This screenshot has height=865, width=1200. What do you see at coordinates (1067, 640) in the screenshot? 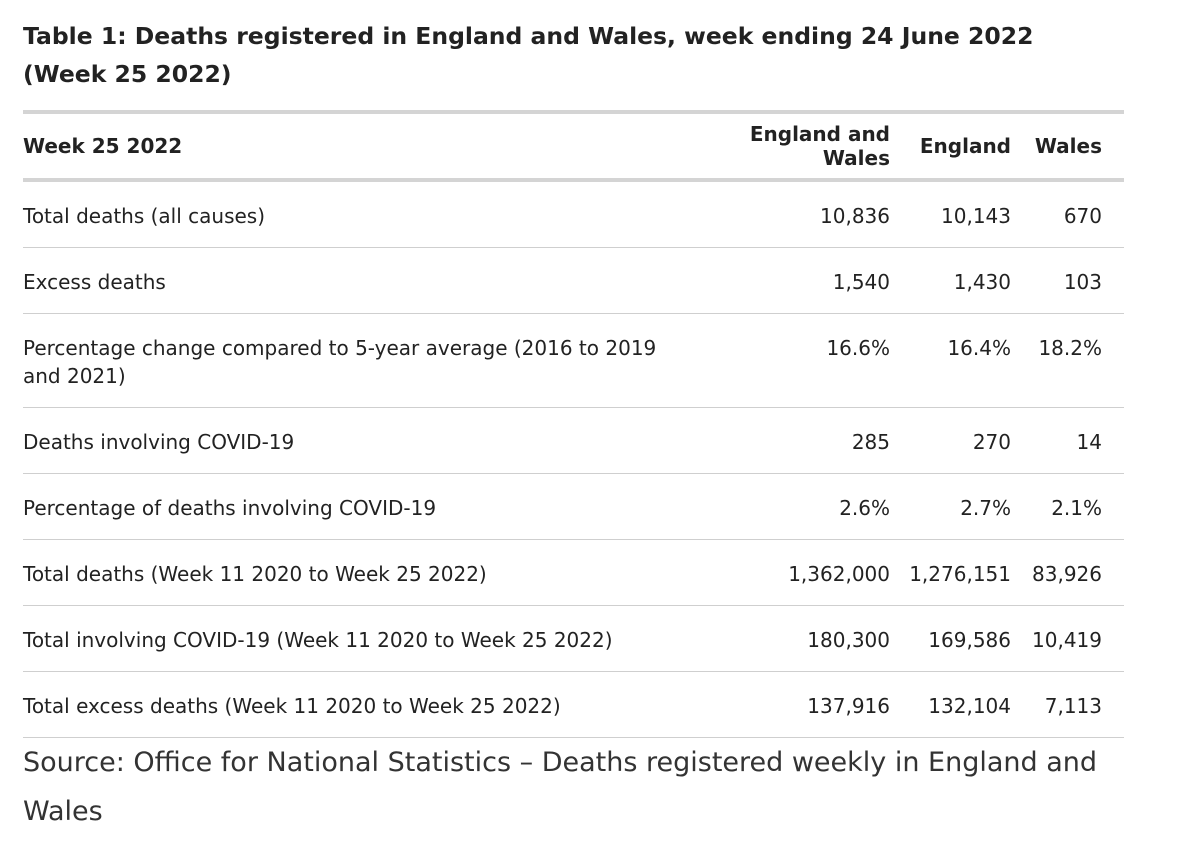
I see `cell-wales: 10,419` at bounding box center [1067, 640].